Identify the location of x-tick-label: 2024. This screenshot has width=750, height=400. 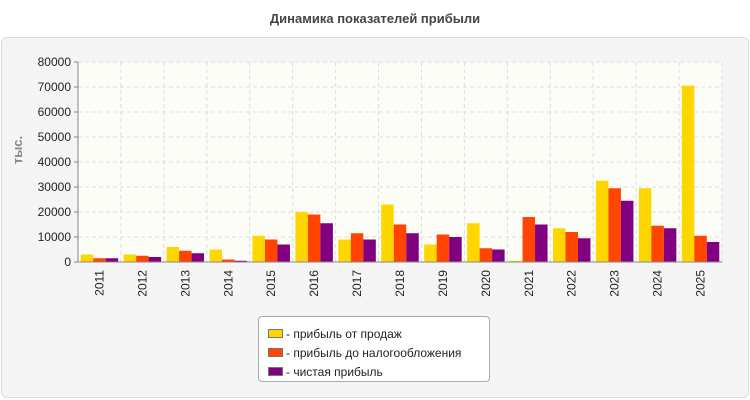
(658, 283).